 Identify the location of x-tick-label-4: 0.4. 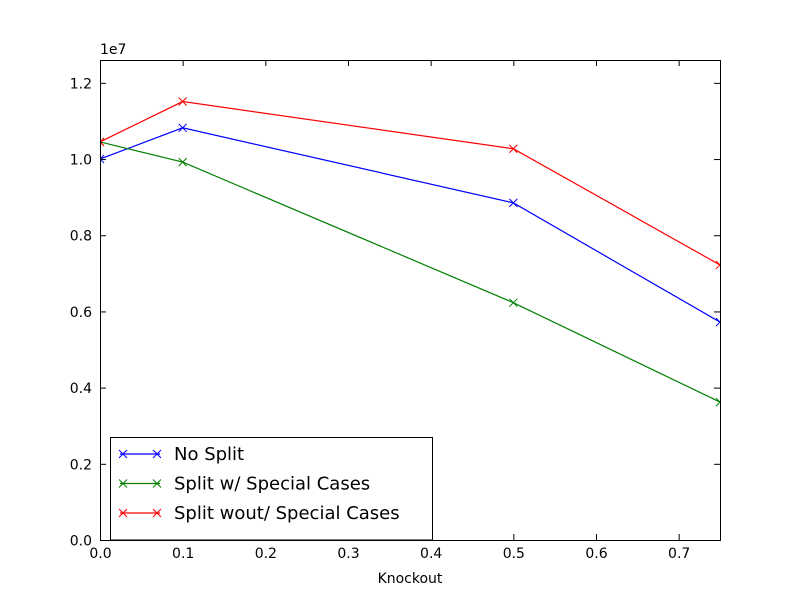
(431, 554).